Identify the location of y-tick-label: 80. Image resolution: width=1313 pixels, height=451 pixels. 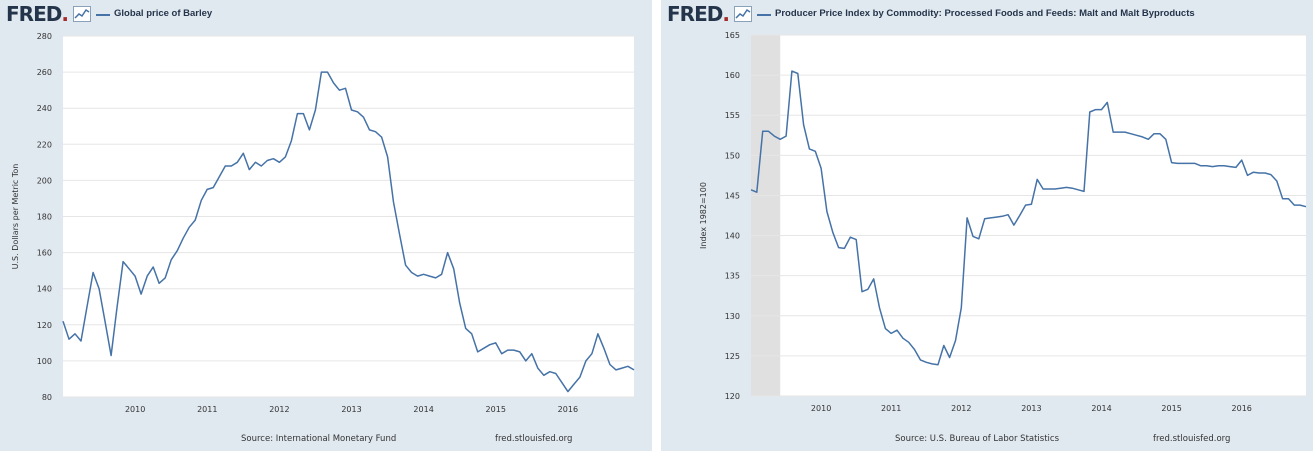
(47, 397).